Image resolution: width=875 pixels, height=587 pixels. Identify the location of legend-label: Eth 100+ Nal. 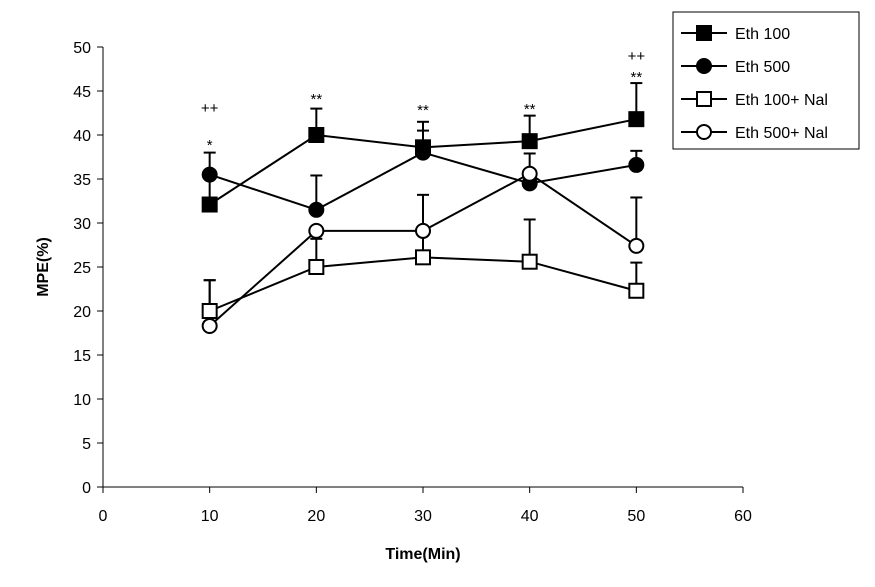
(781, 100).